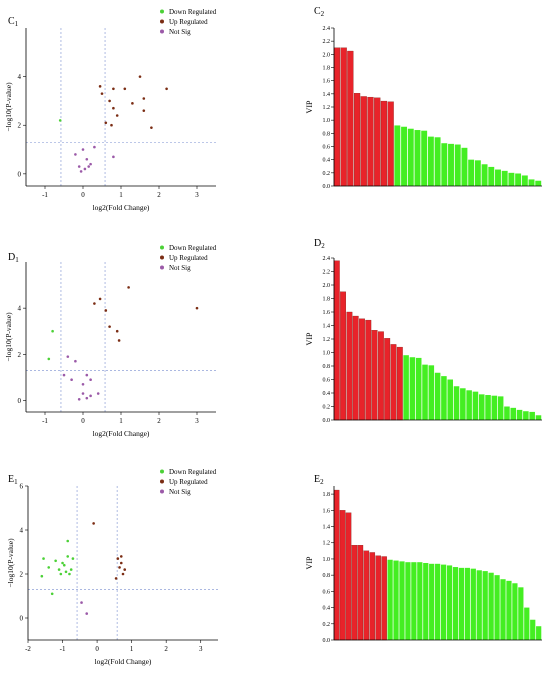 Image resolution: width=550 pixels, height=683 pixels. I want to click on y-tick-label: 1.0, so click(327, 354).